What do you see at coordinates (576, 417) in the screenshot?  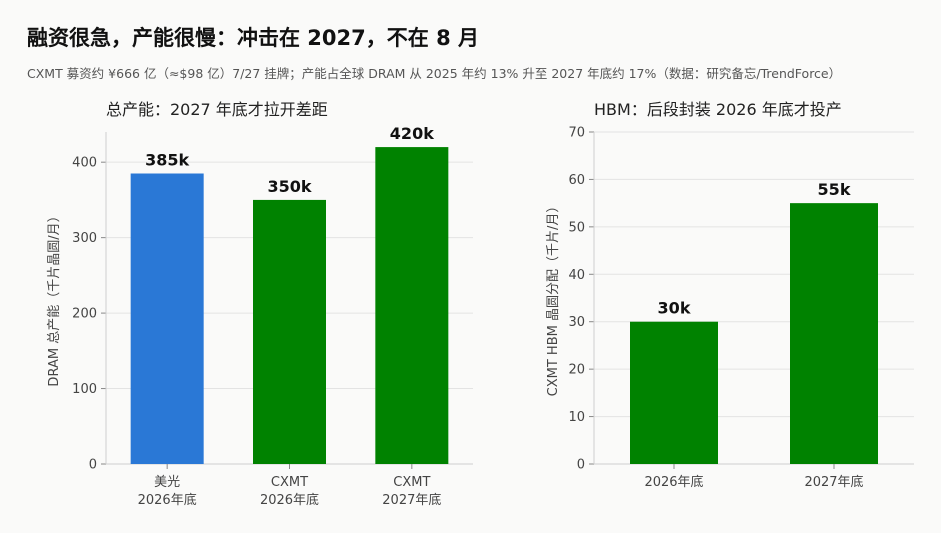 I see `chart2-ytick-label: 10` at bounding box center [576, 417].